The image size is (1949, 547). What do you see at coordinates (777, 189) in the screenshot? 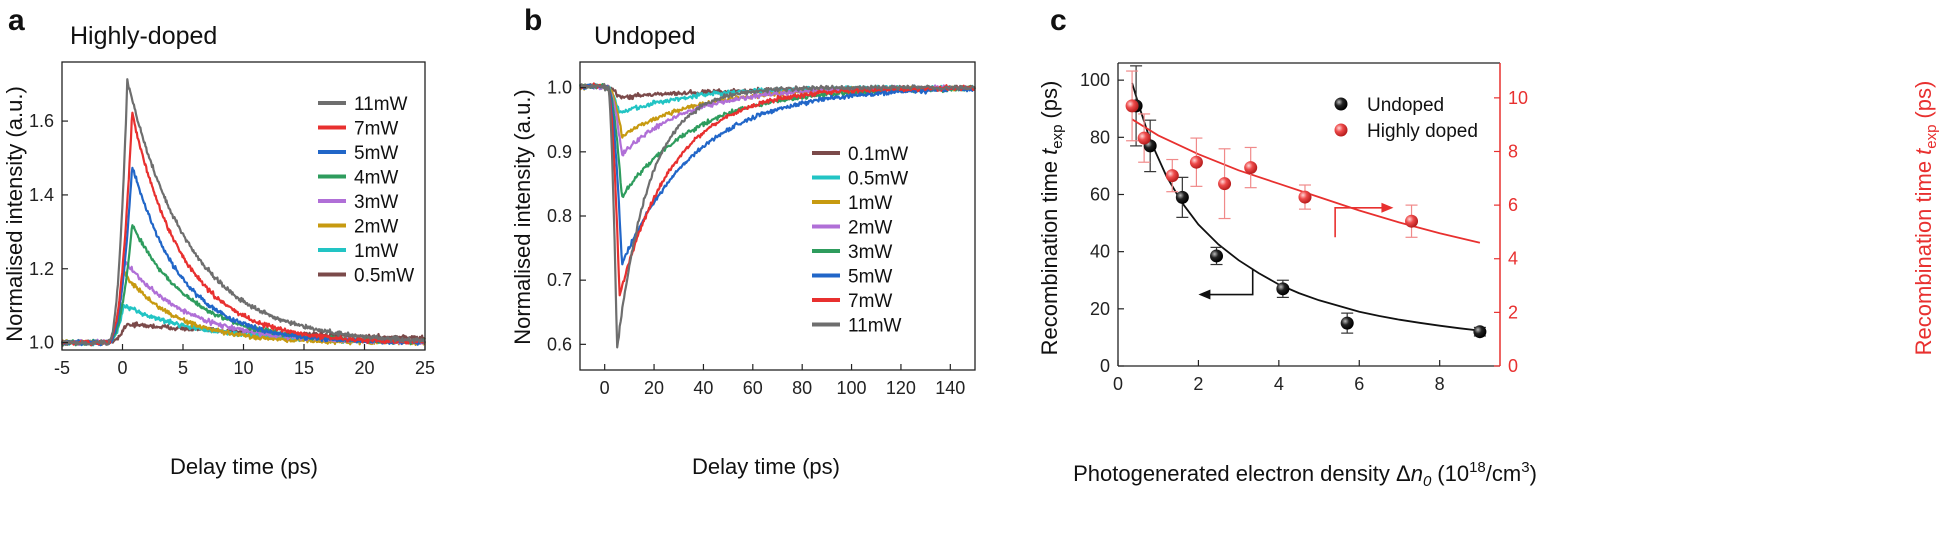
I see `panel-b-series-7mW` at bounding box center [777, 189].